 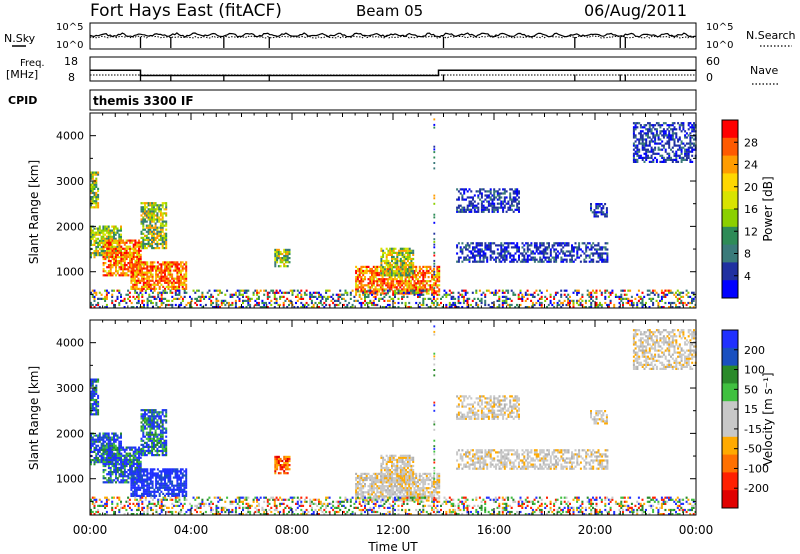 I want to click on nsky-label: N.Sky, so click(x=20, y=38).